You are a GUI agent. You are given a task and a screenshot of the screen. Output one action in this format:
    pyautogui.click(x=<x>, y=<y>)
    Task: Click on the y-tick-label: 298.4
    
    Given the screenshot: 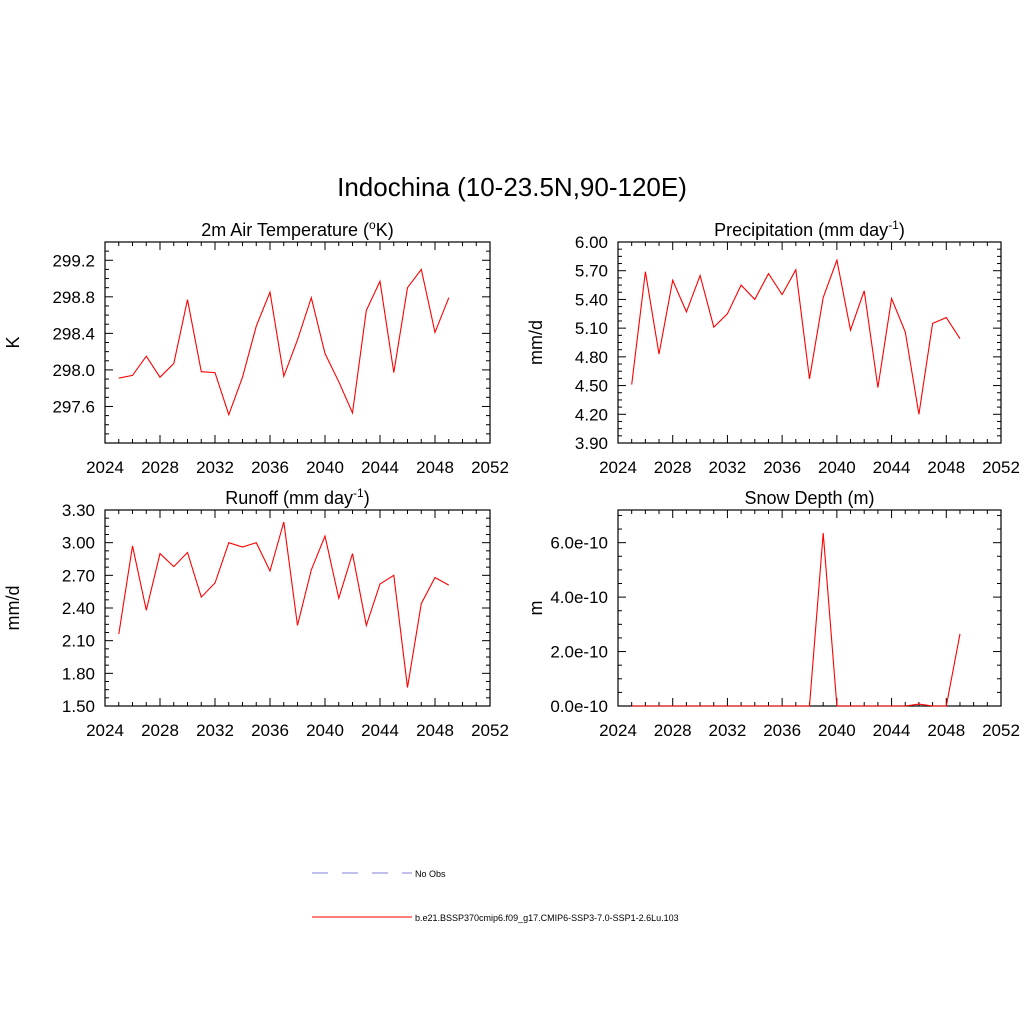 What is the action you would take?
    pyautogui.click(x=73, y=333)
    